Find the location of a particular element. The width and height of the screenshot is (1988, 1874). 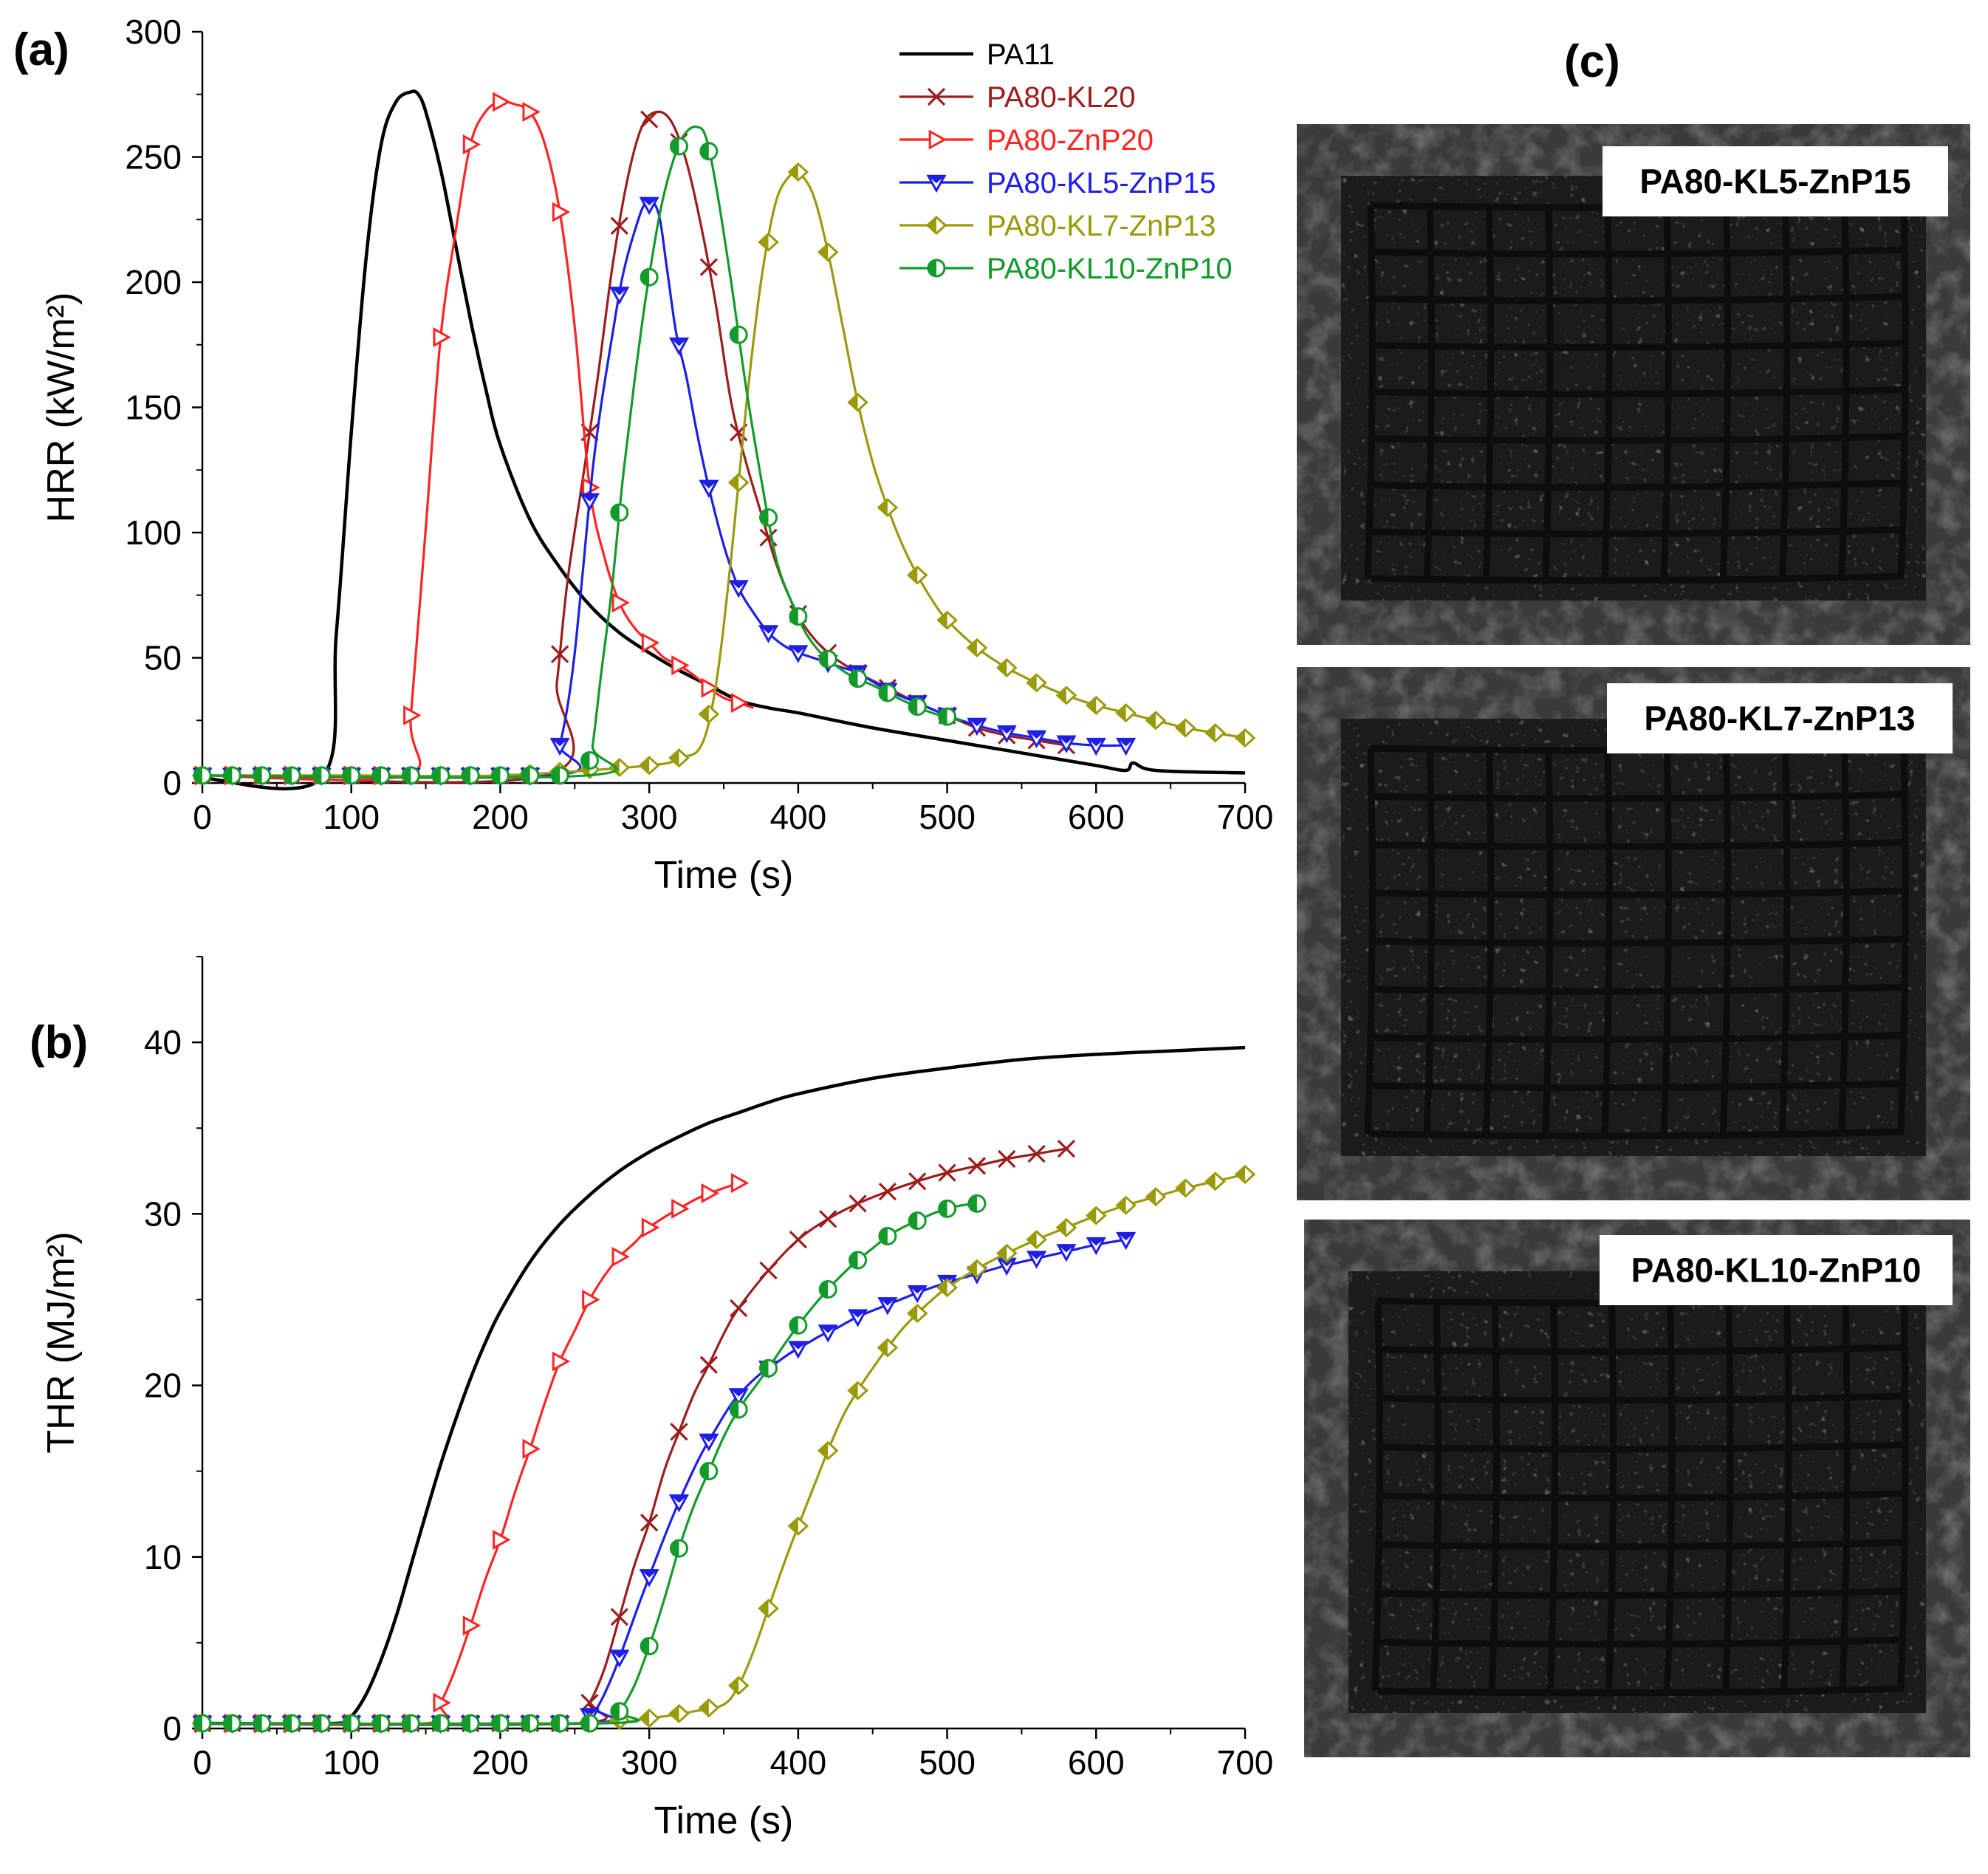

series-PA80-KL20 is located at coordinates (634, 1436).